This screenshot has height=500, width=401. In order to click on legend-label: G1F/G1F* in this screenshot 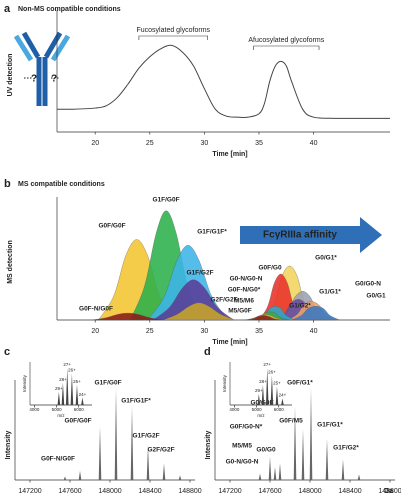, I will do `click(212, 232)`.